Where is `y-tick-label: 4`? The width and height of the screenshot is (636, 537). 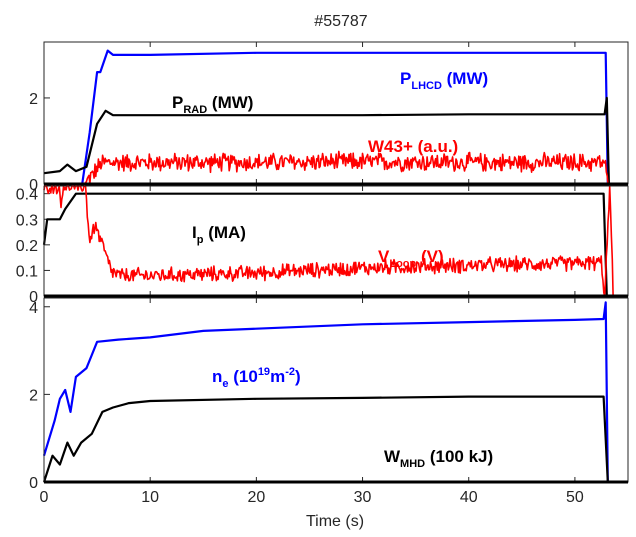
y-tick-label: 4 is located at coordinates (33, 308).